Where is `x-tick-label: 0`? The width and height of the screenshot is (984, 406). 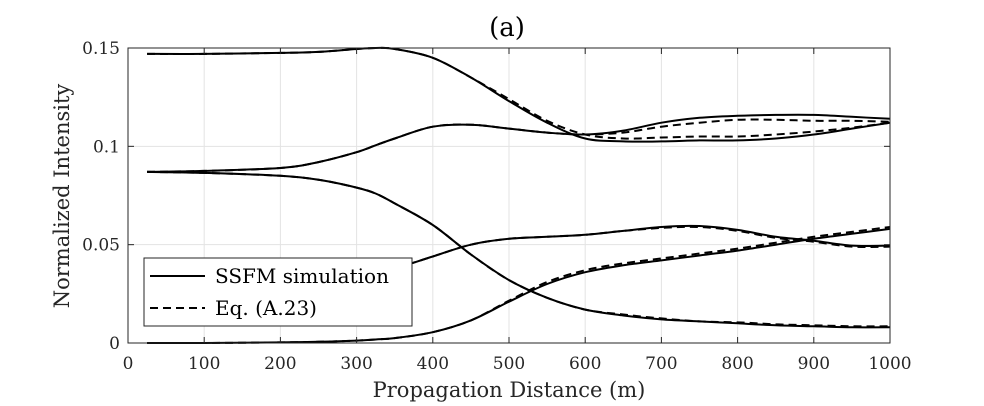 x-tick-label: 0 is located at coordinates (128, 364).